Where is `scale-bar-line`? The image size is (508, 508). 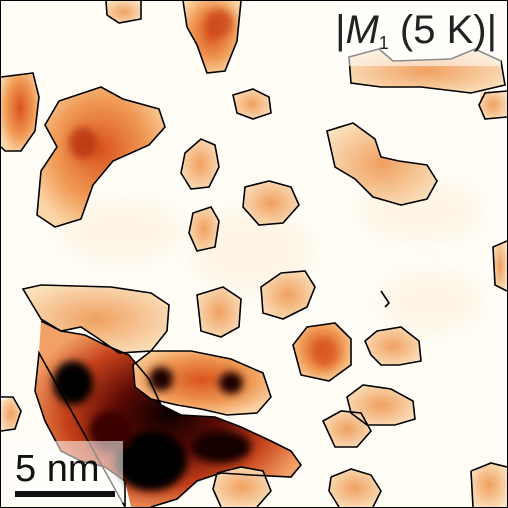 scale-bar-line is located at coordinates (65, 494).